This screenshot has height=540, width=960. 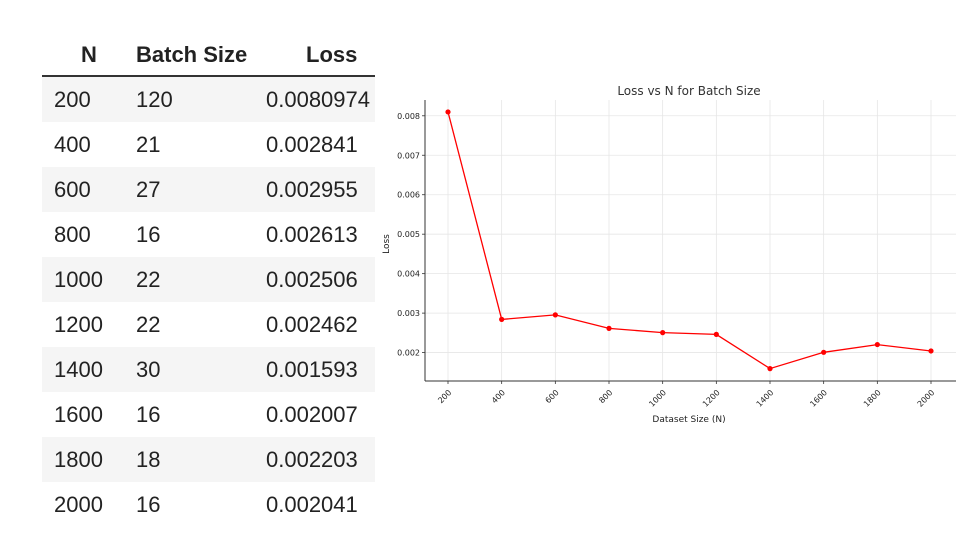 What do you see at coordinates (208, 369) in the screenshot?
I see `table-row: 1400 30 0.001593` at bounding box center [208, 369].